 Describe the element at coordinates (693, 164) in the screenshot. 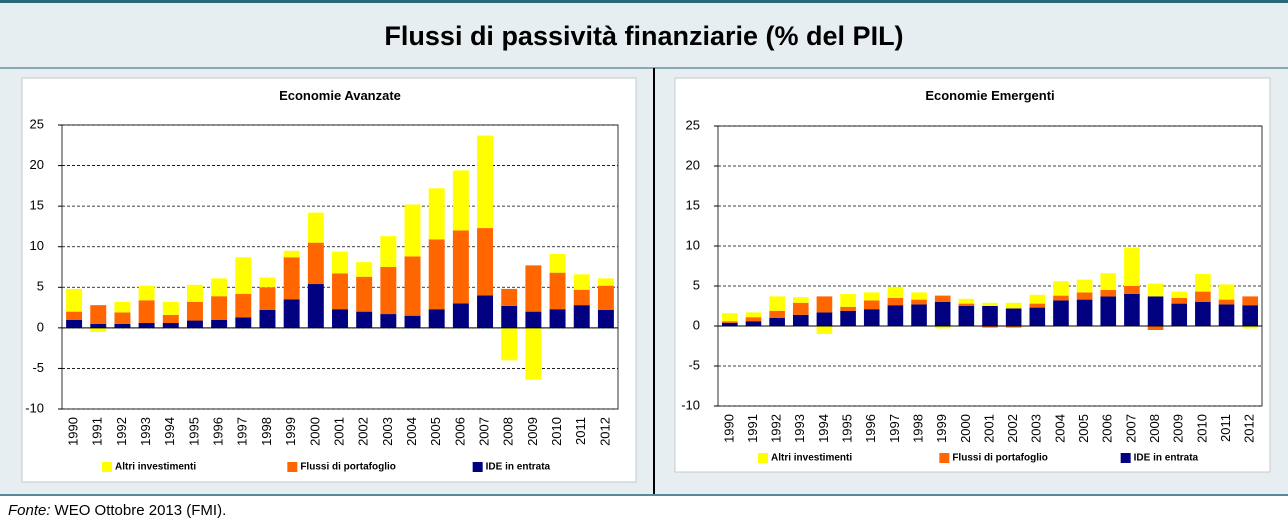

I see `y-tick-label: 20` at that location.